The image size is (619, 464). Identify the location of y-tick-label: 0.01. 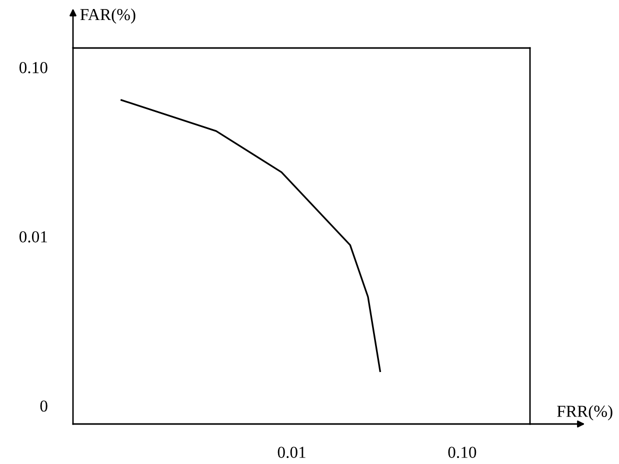
(33, 237).